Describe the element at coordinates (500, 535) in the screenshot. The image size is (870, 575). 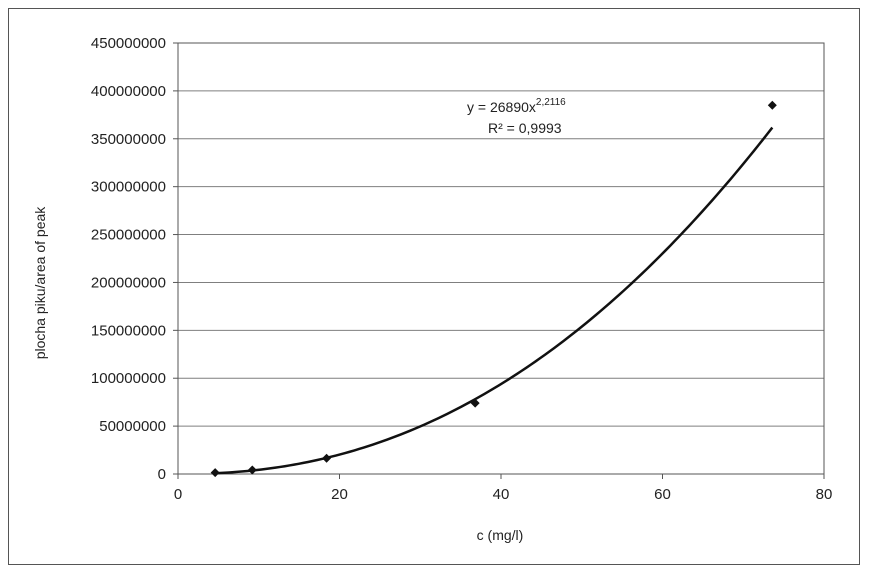
I see `x-axis-title: c (mg/l)` at that location.